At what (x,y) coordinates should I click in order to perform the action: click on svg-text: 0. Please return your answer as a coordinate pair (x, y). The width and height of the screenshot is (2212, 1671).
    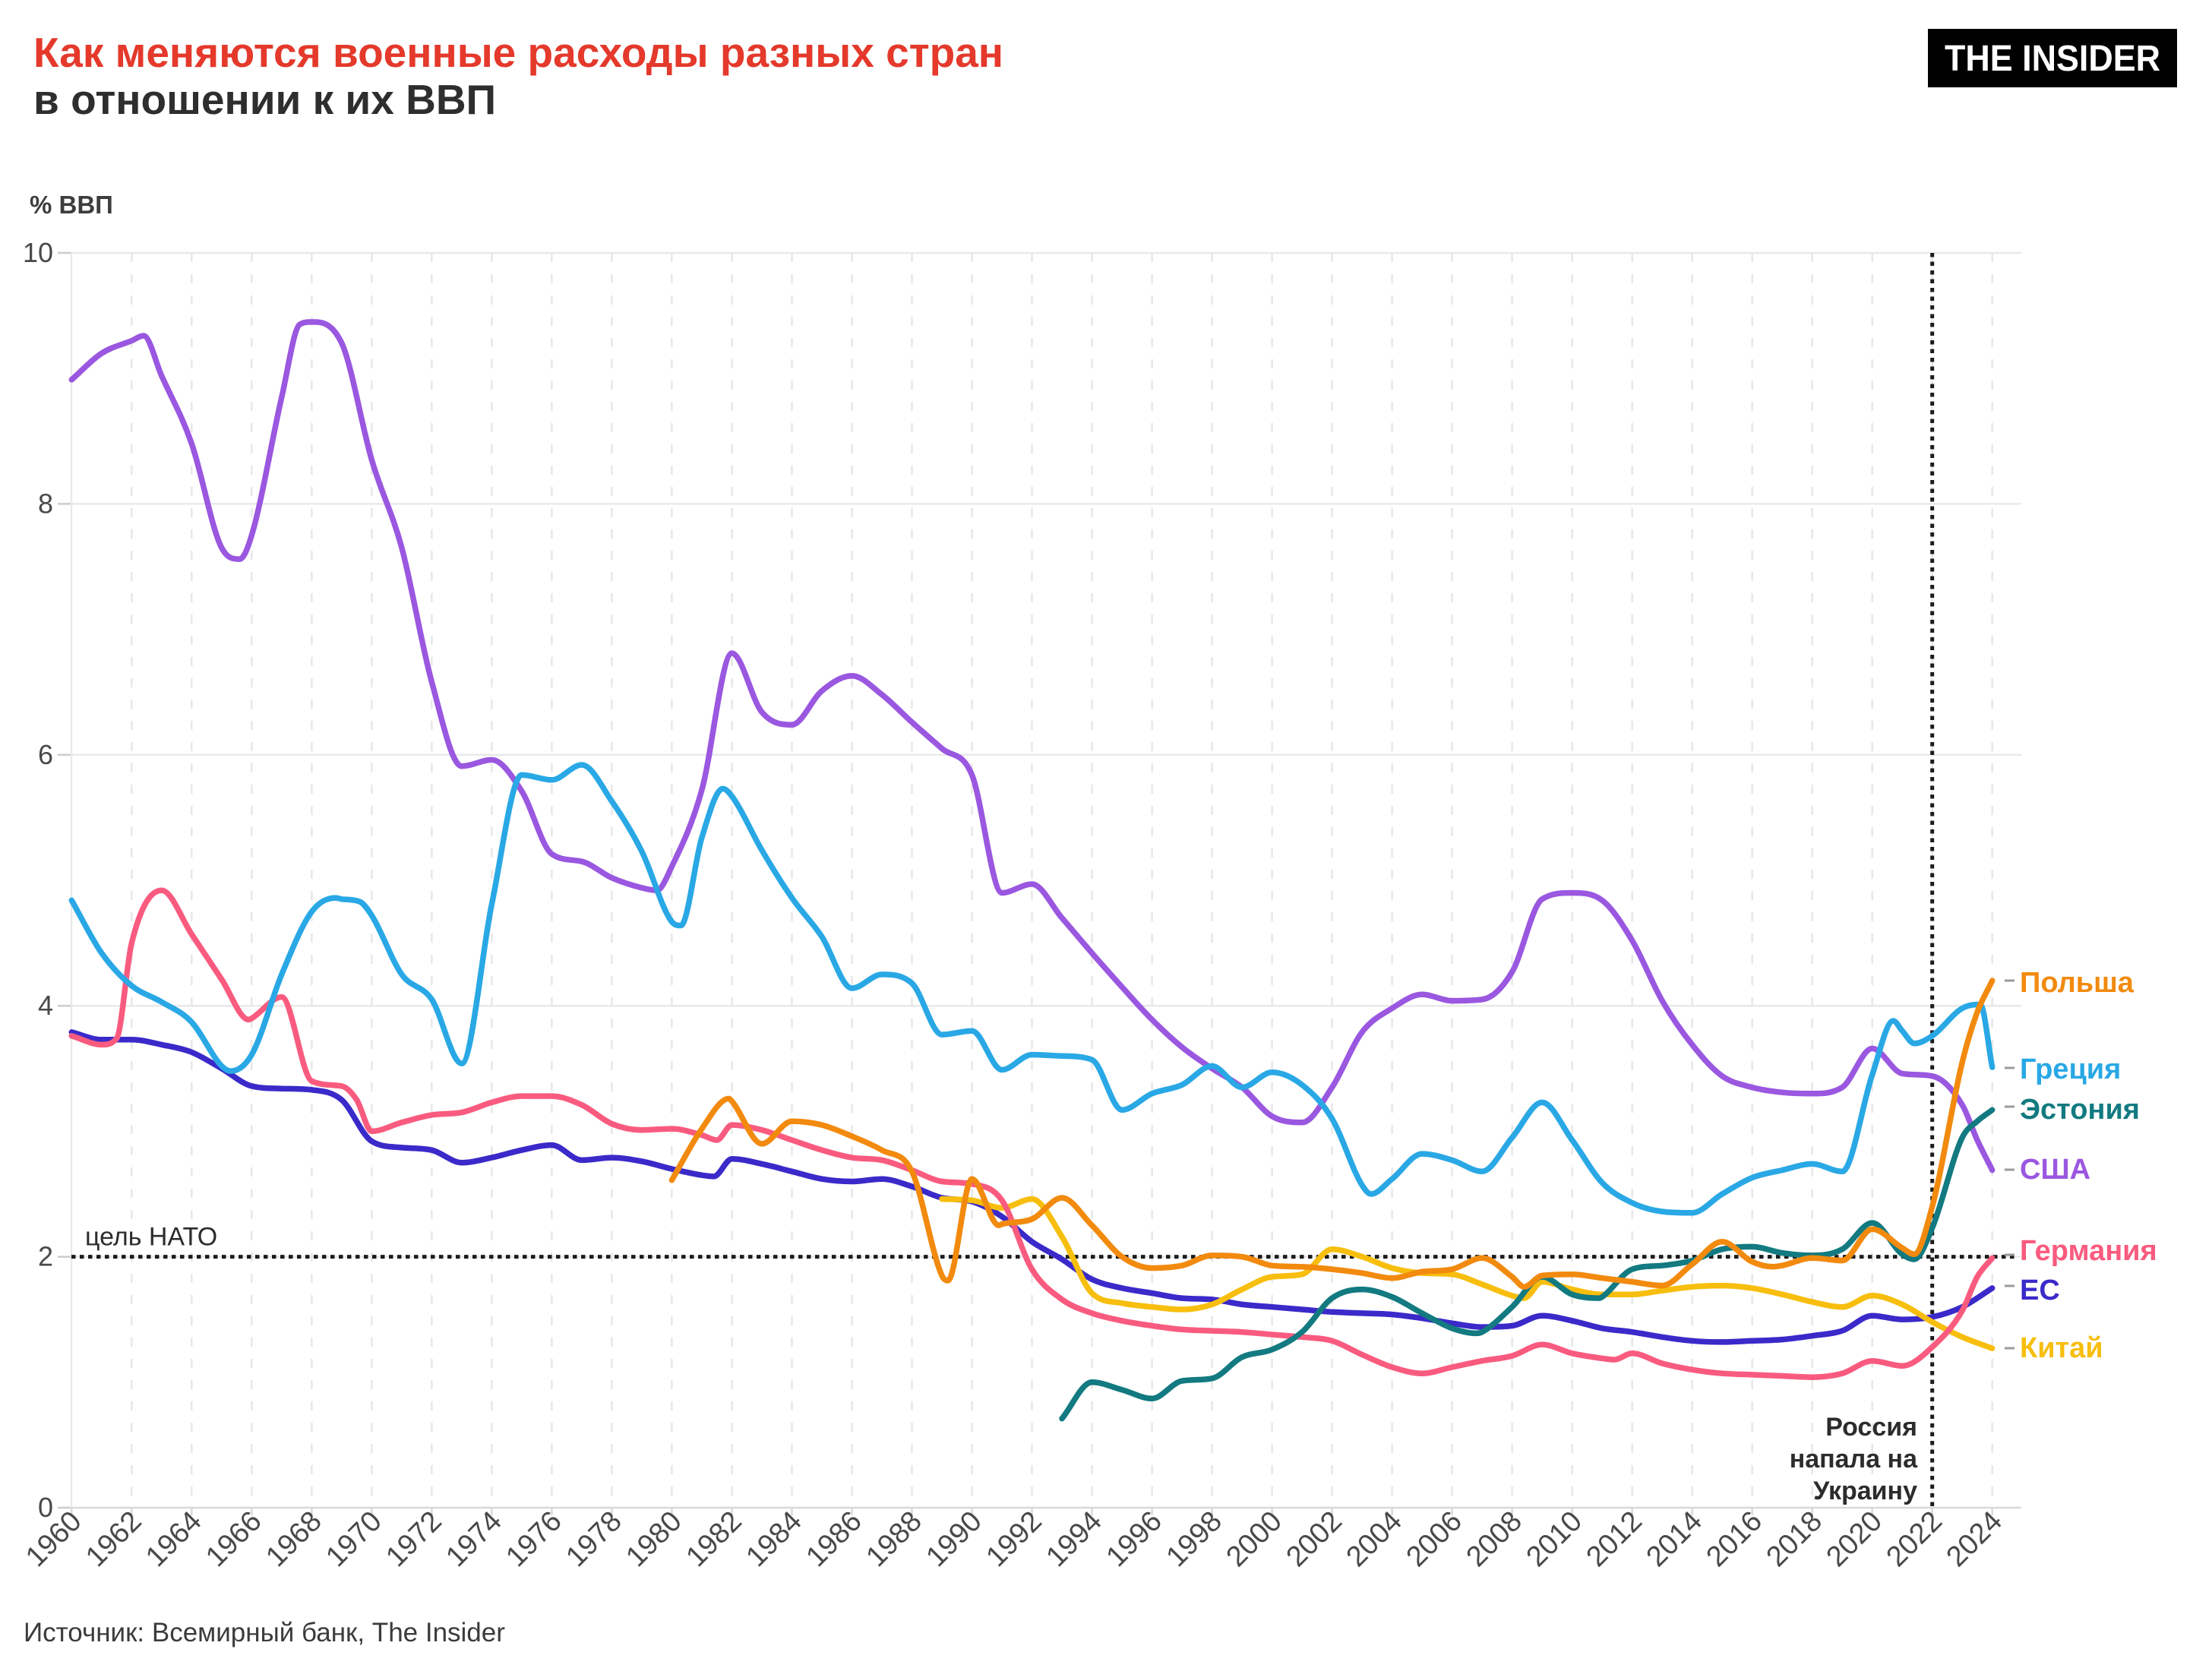
    Looking at the image, I should click on (45, 1507).